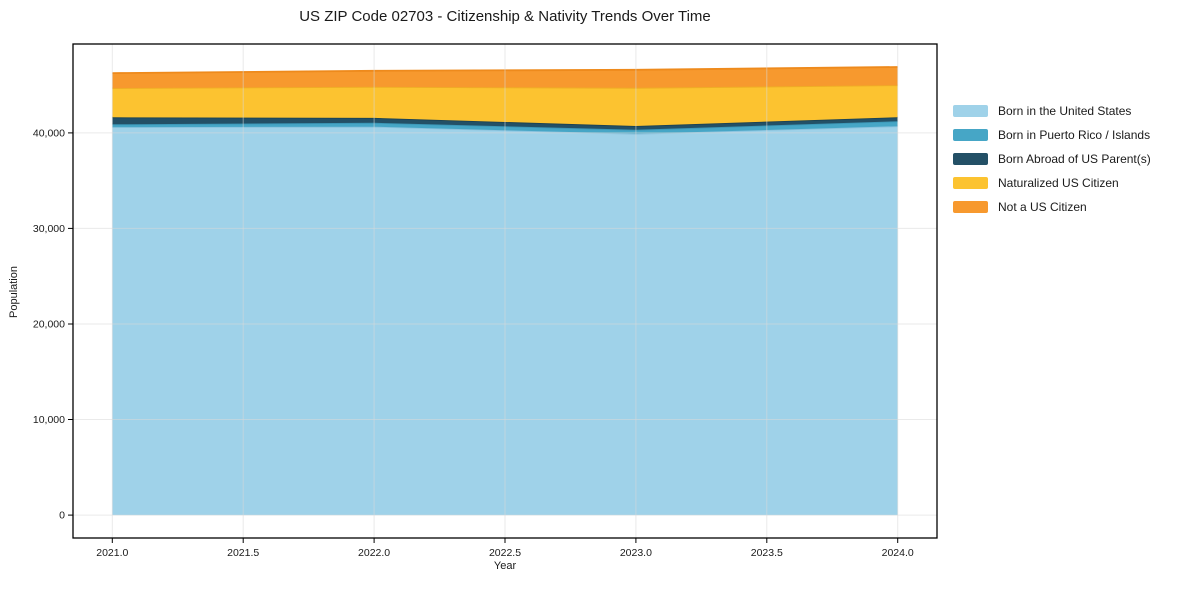 Image resolution: width=1189 pixels, height=590 pixels. Describe the element at coordinates (505, 553) in the screenshot. I see `x-tick-label: 2022.5` at that location.